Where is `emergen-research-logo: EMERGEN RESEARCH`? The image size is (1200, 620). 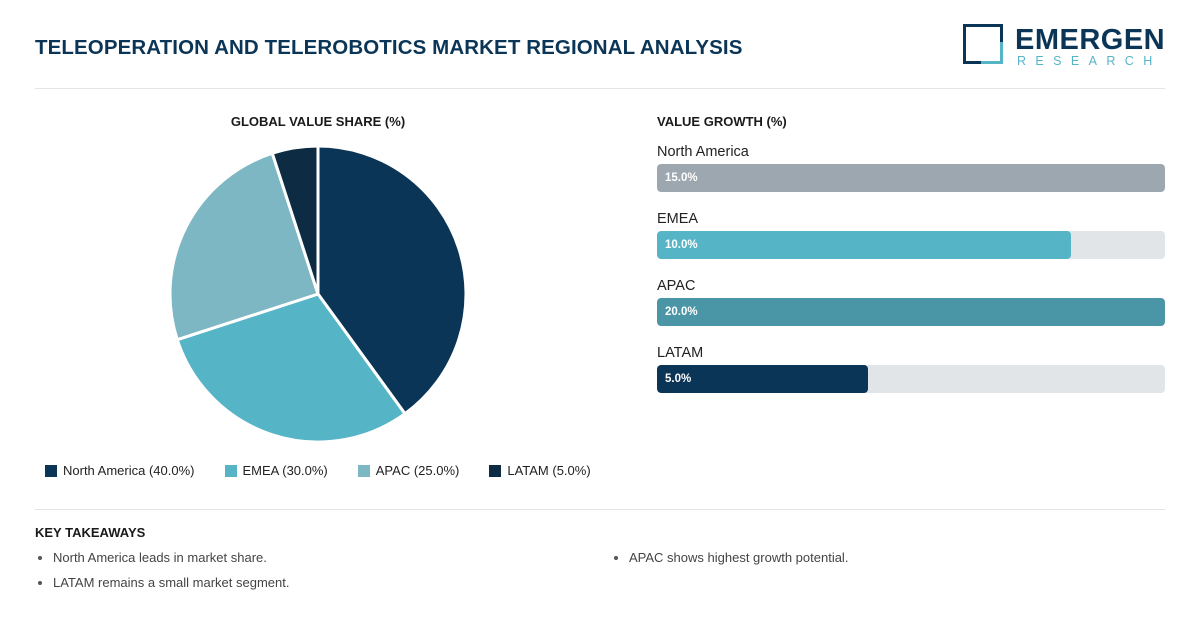
emergen-research-logo: EMERGEN RESEARCH is located at coordinates (1064, 48).